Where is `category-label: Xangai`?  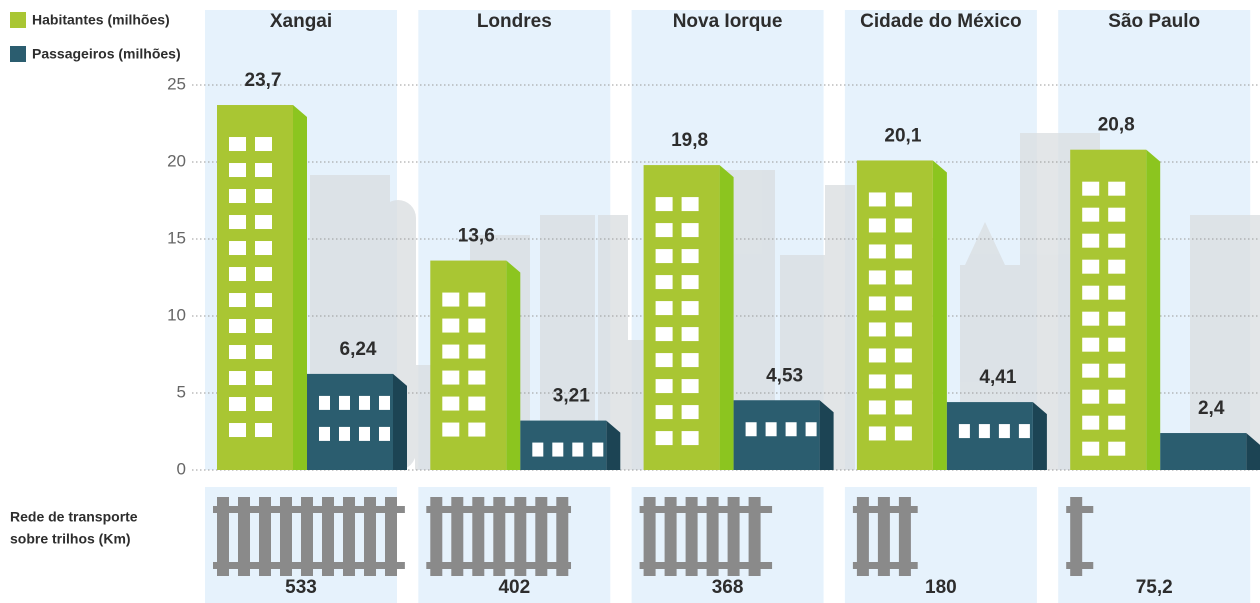
category-label: Xangai is located at coordinates (301, 21).